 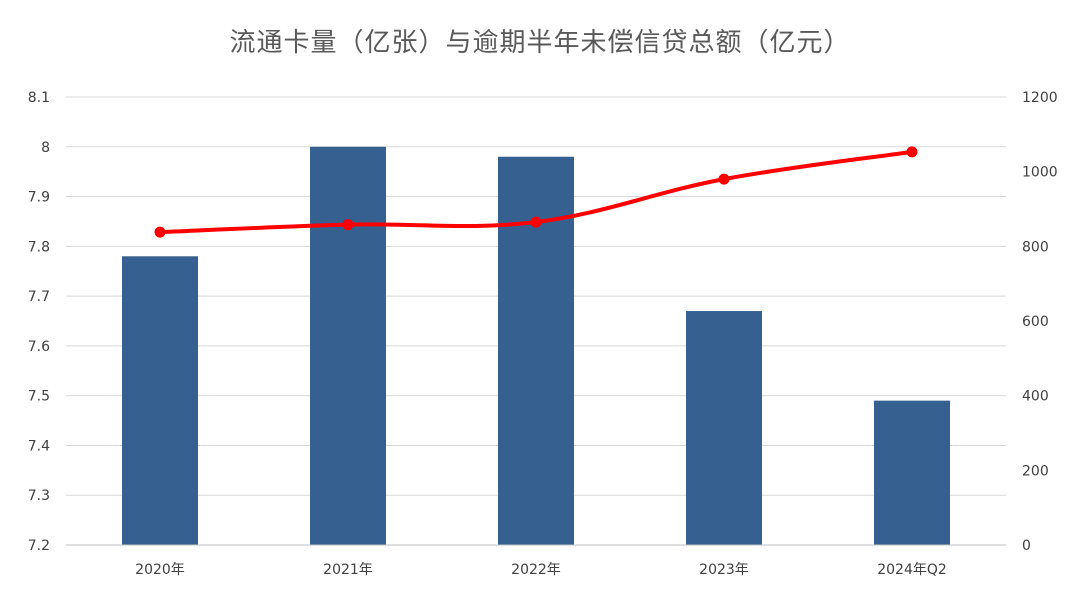 What do you see at coordinates (39, 198) in the screenshot?
I see `left-tick-label: 7.9` at bounding box center [39, 198].